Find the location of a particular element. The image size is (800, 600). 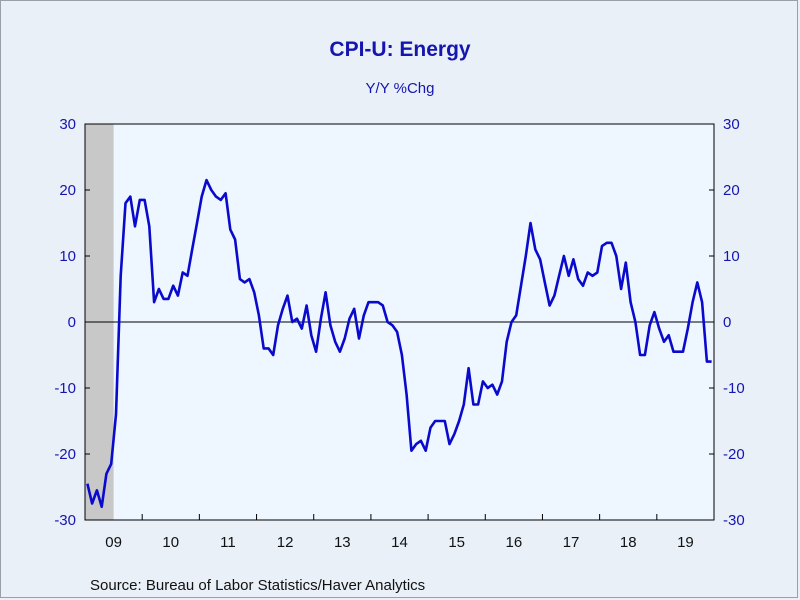

x-tick-label: 12 is located at coordinates (285, 542).